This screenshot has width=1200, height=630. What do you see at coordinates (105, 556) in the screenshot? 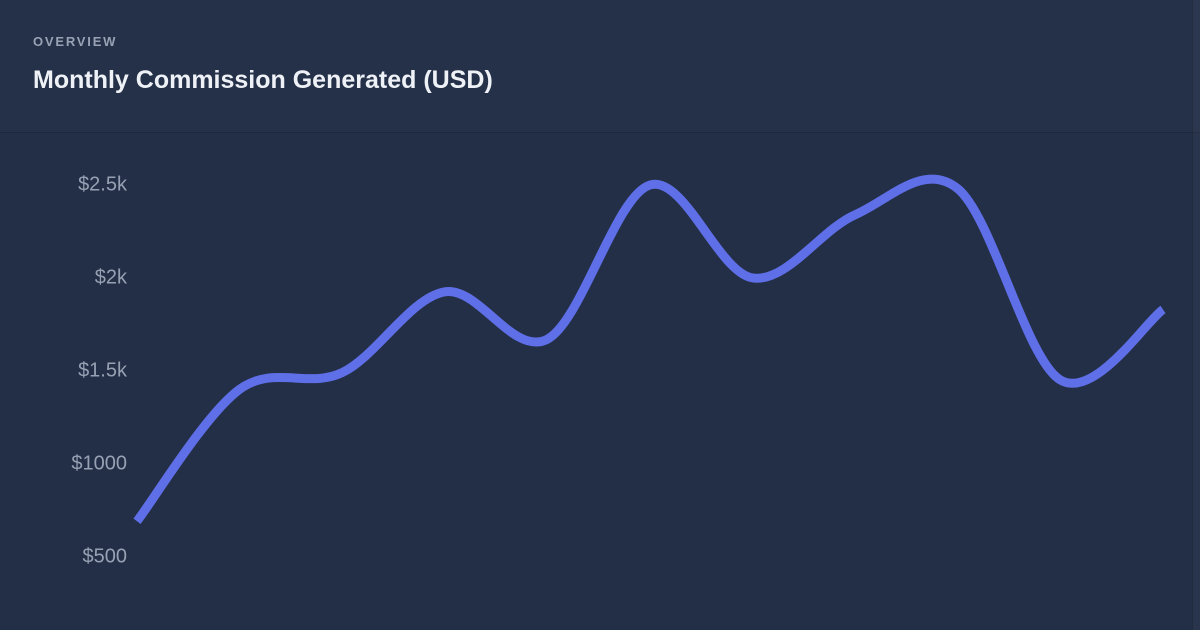
I see `y-axis-tick-label: $500` at bounding box center [105, 556].